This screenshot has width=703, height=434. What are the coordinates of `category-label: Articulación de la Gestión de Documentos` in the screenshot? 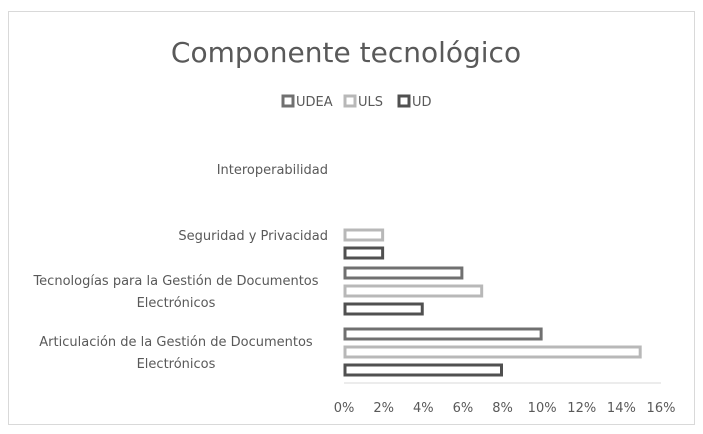 It's located at (176, 342).